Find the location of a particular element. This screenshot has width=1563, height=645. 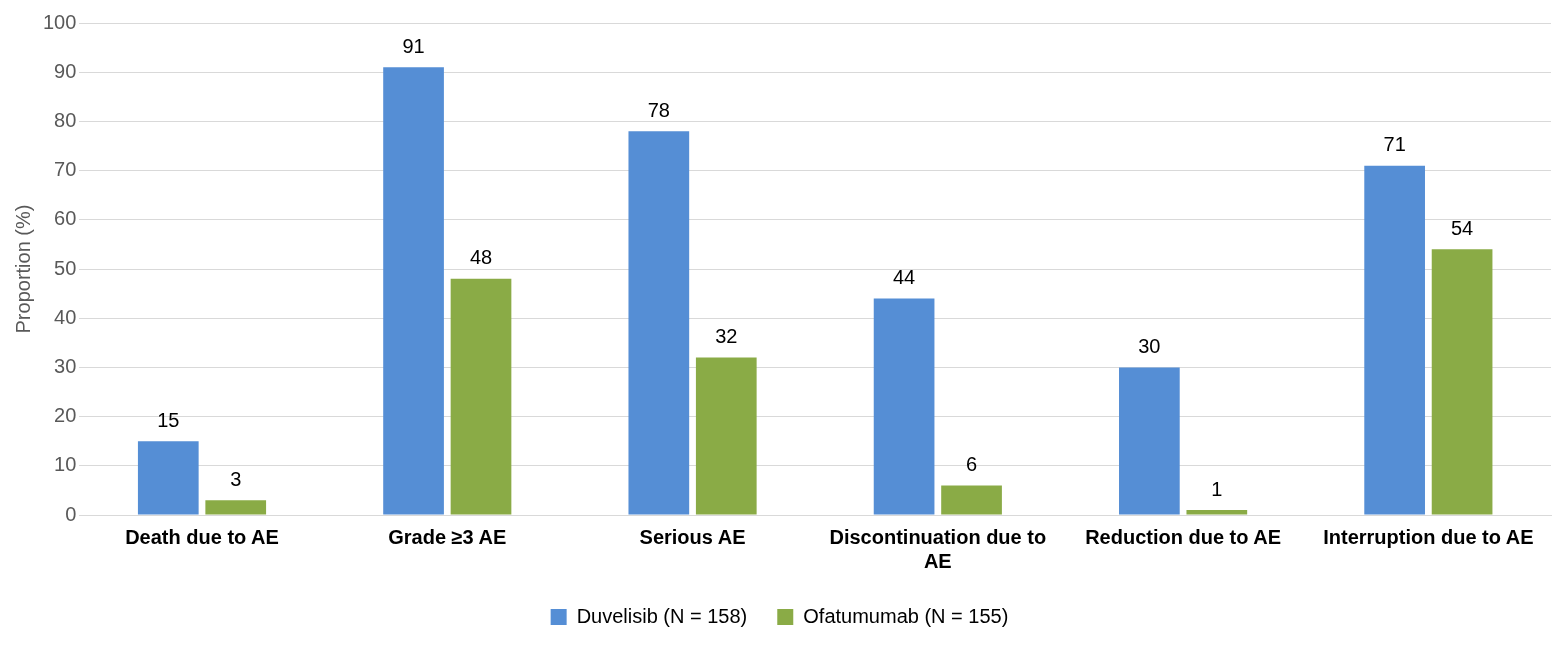

data-label: 30 is located at coordinates (1149, 345).